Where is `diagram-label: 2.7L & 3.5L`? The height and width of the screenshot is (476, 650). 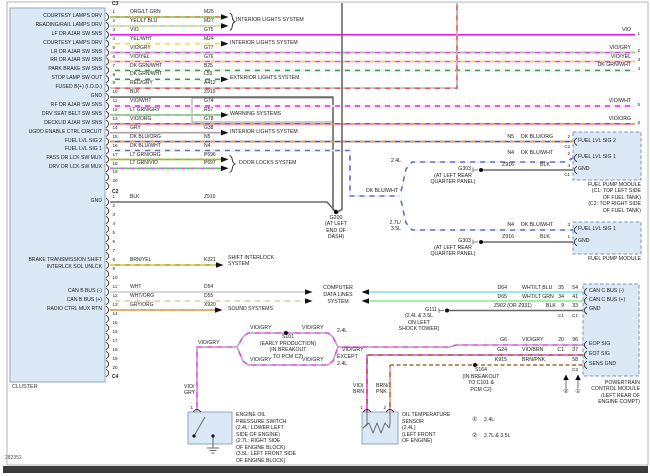 diagram-label: 2.7L & 3.5L is located at coordinates (497, 436).